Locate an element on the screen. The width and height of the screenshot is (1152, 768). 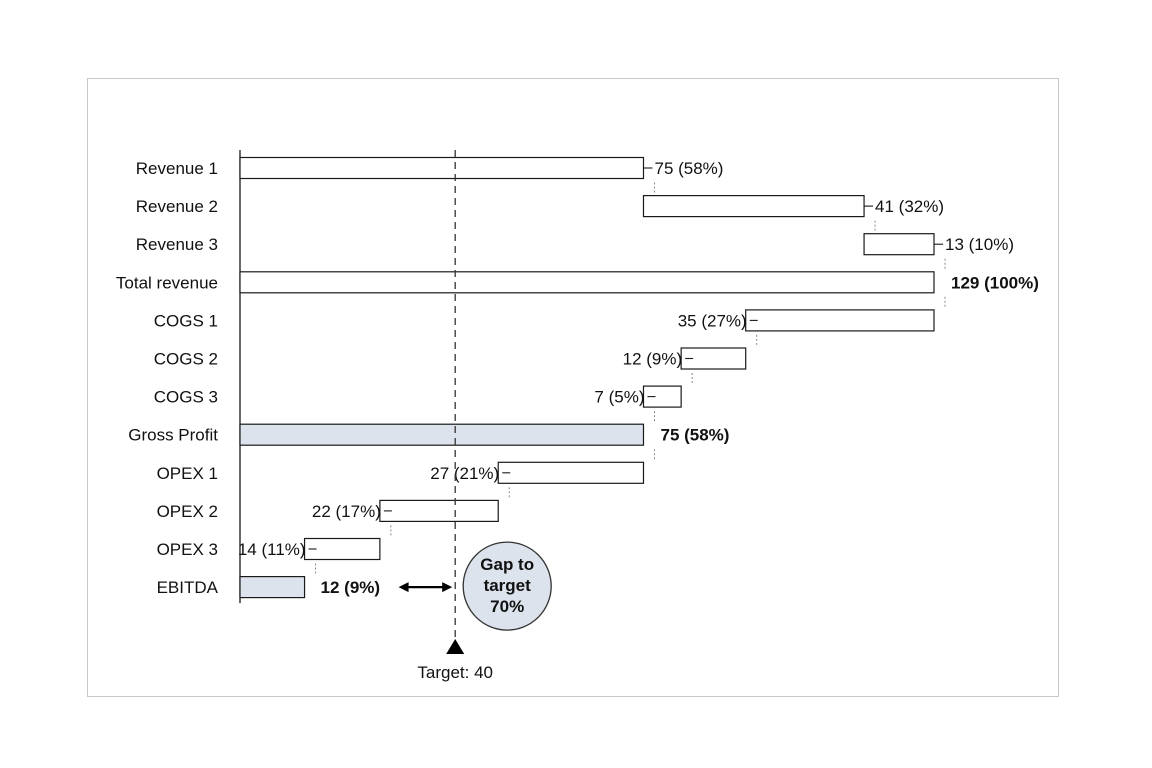
category-label: OPEX 2 is located at coordinates (187, 511).